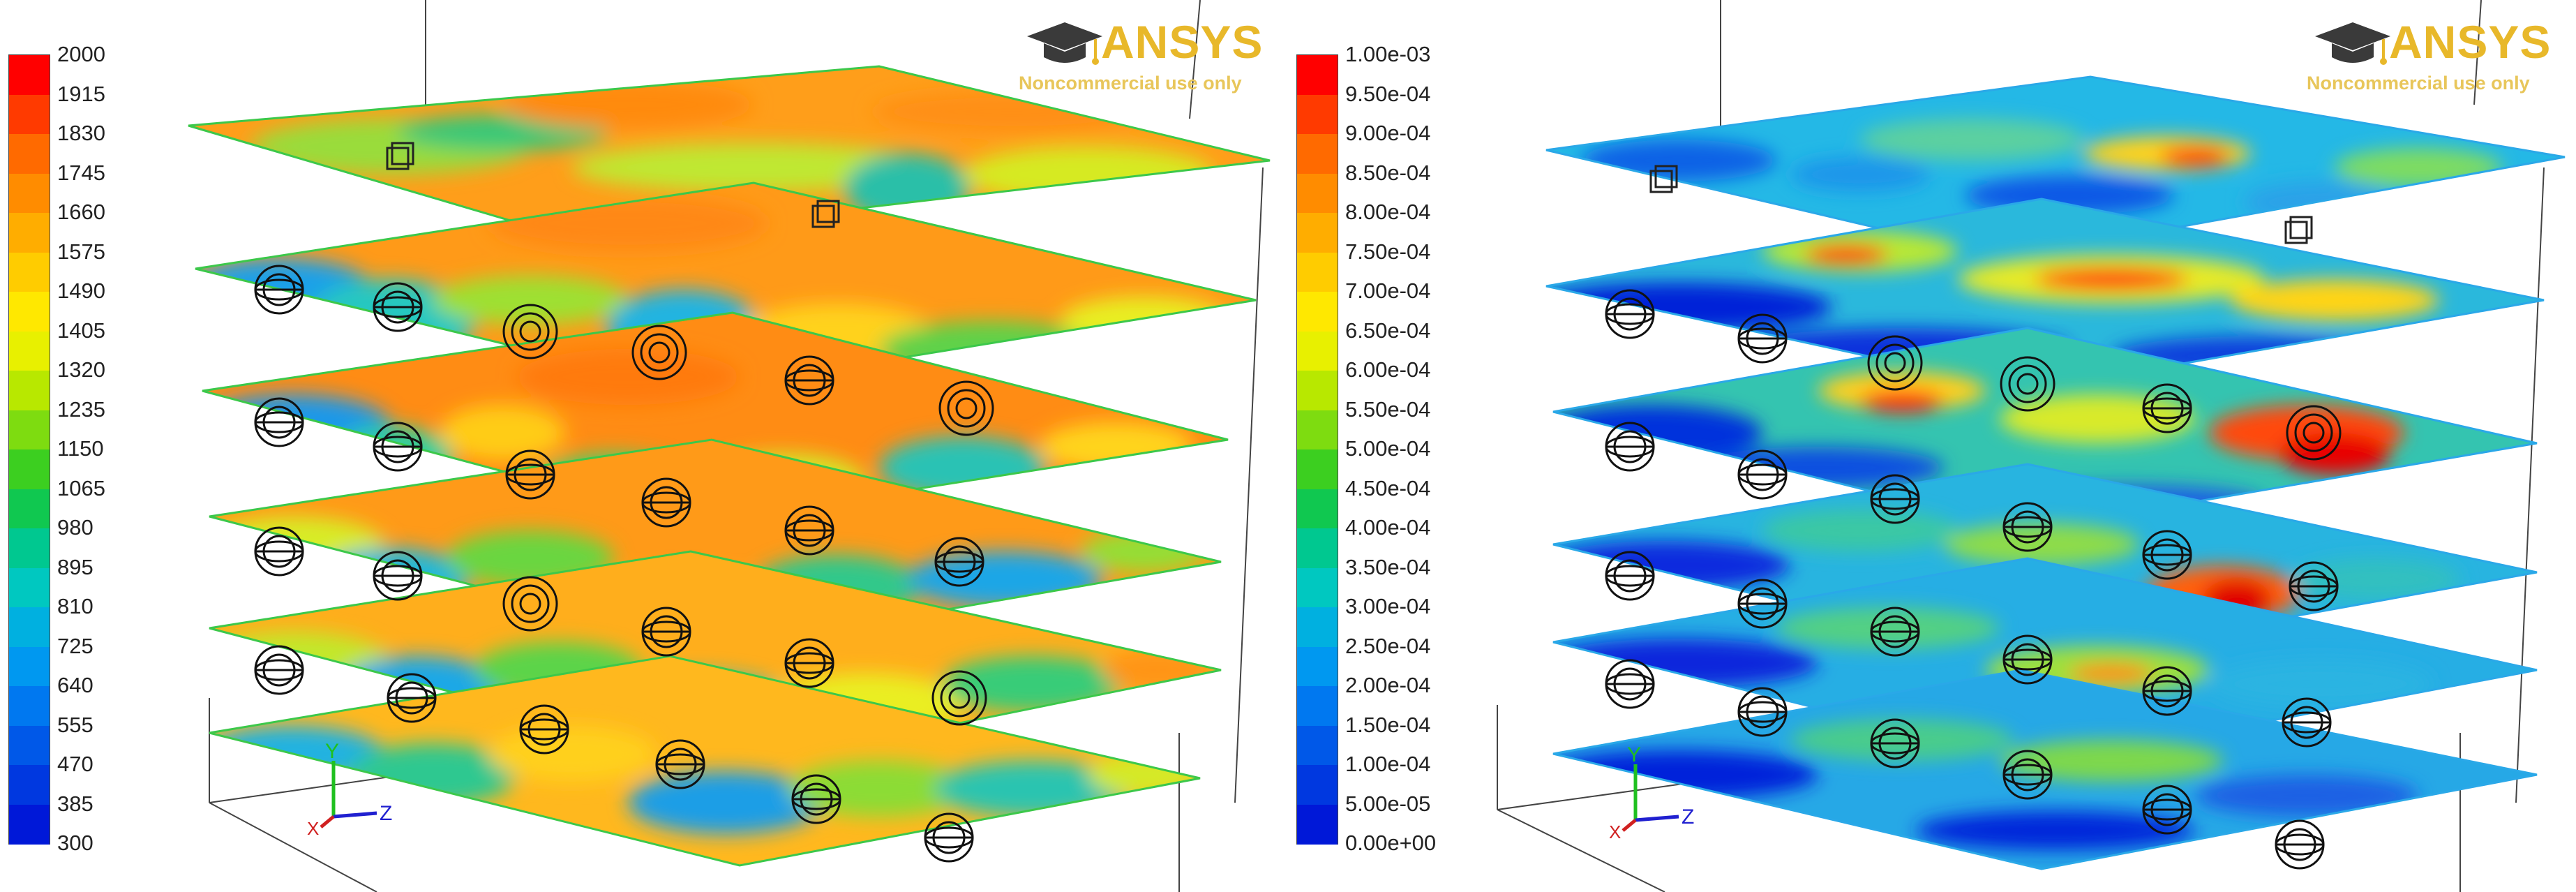 This screenshot has height=892, width=2576. I want to click on colorbar-tick-label: 7.00e-04, so click(1388, 290).